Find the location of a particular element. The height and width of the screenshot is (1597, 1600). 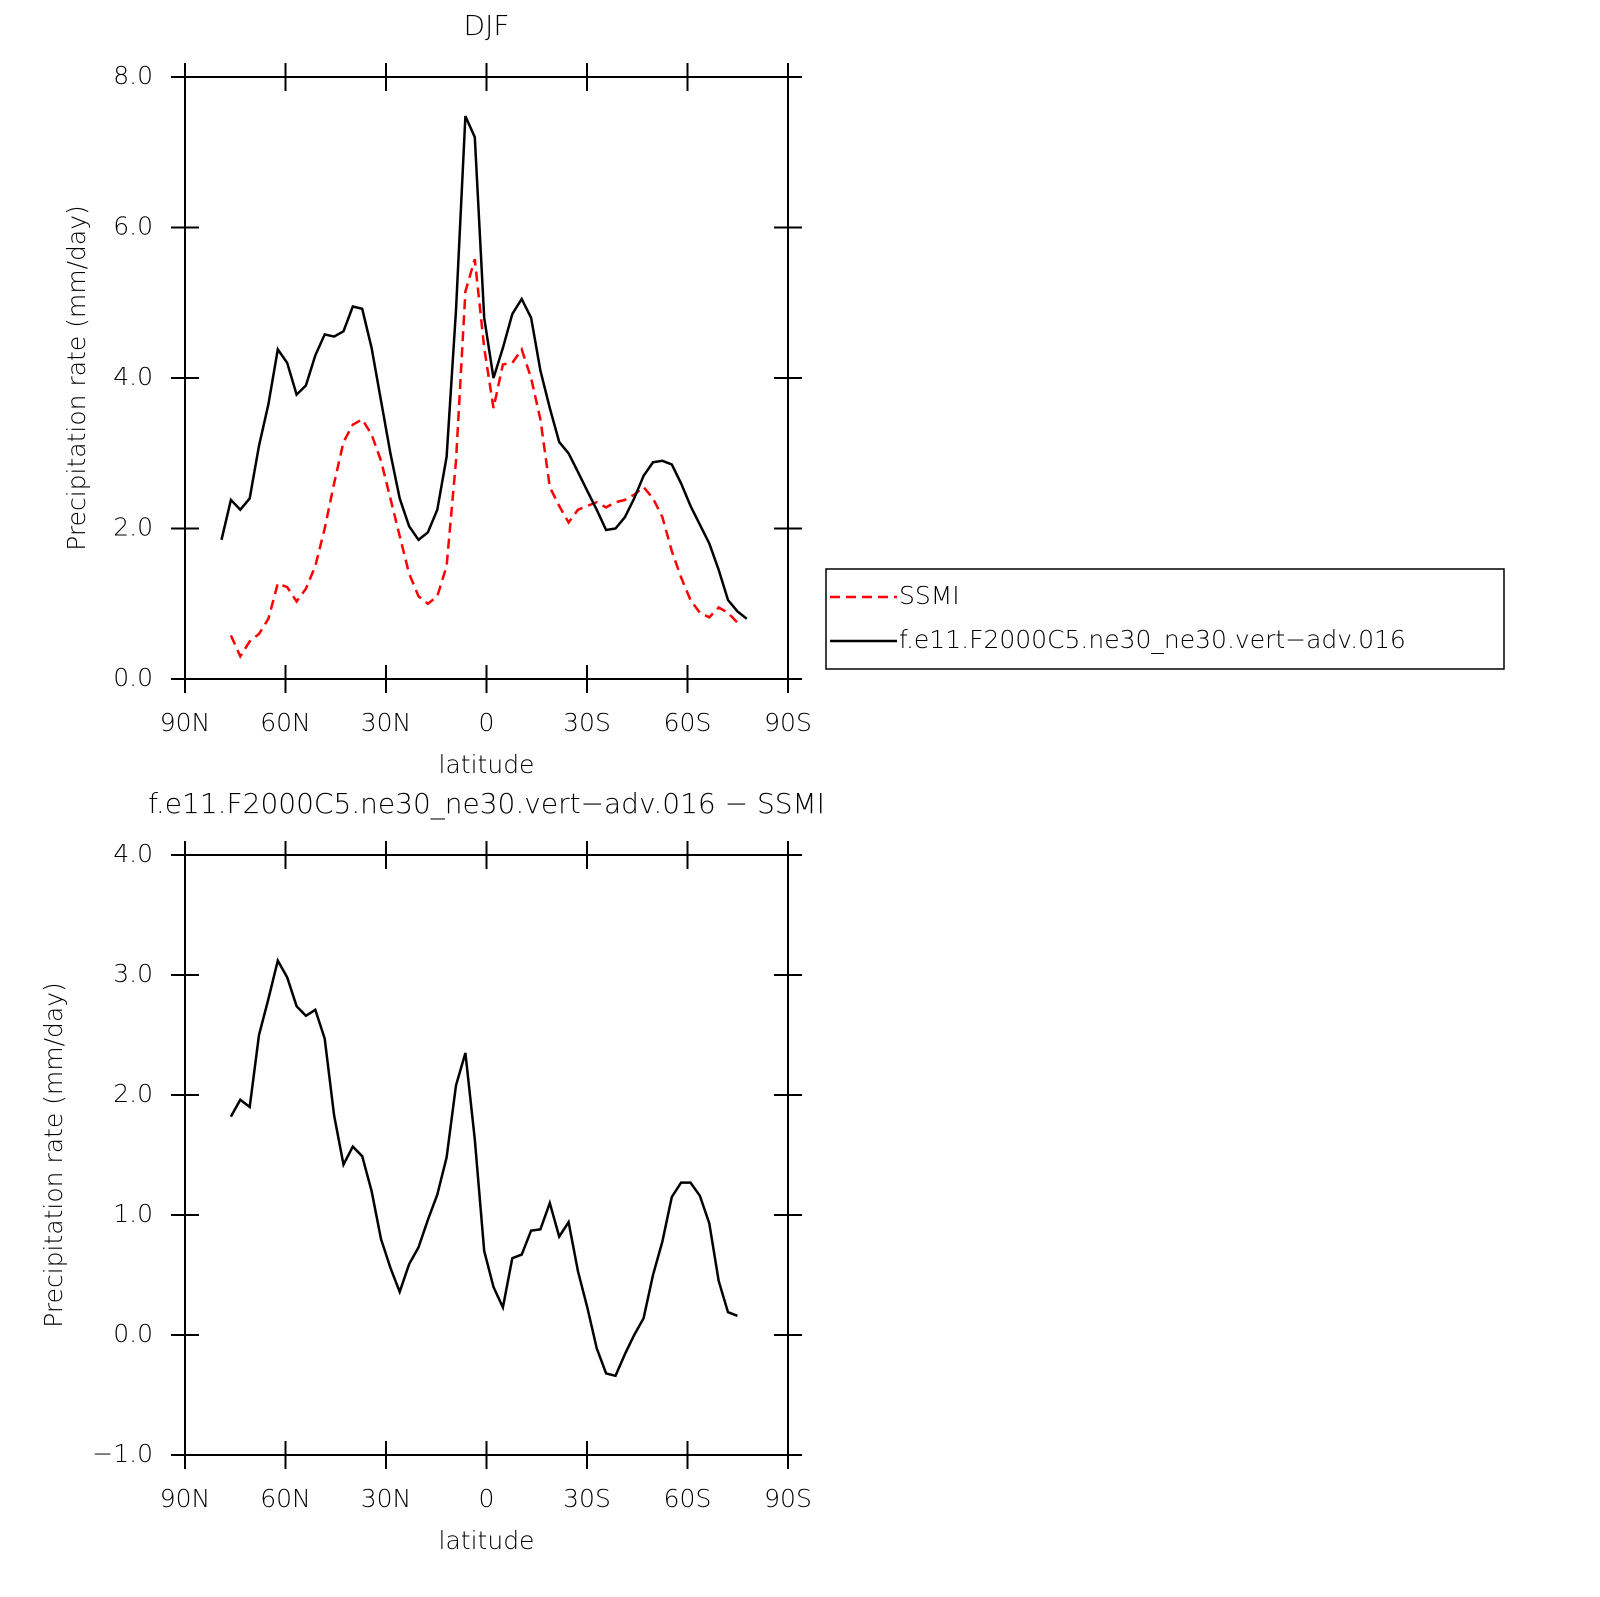

y-tick-label: 8.0 is located at coordinates (133, 75).